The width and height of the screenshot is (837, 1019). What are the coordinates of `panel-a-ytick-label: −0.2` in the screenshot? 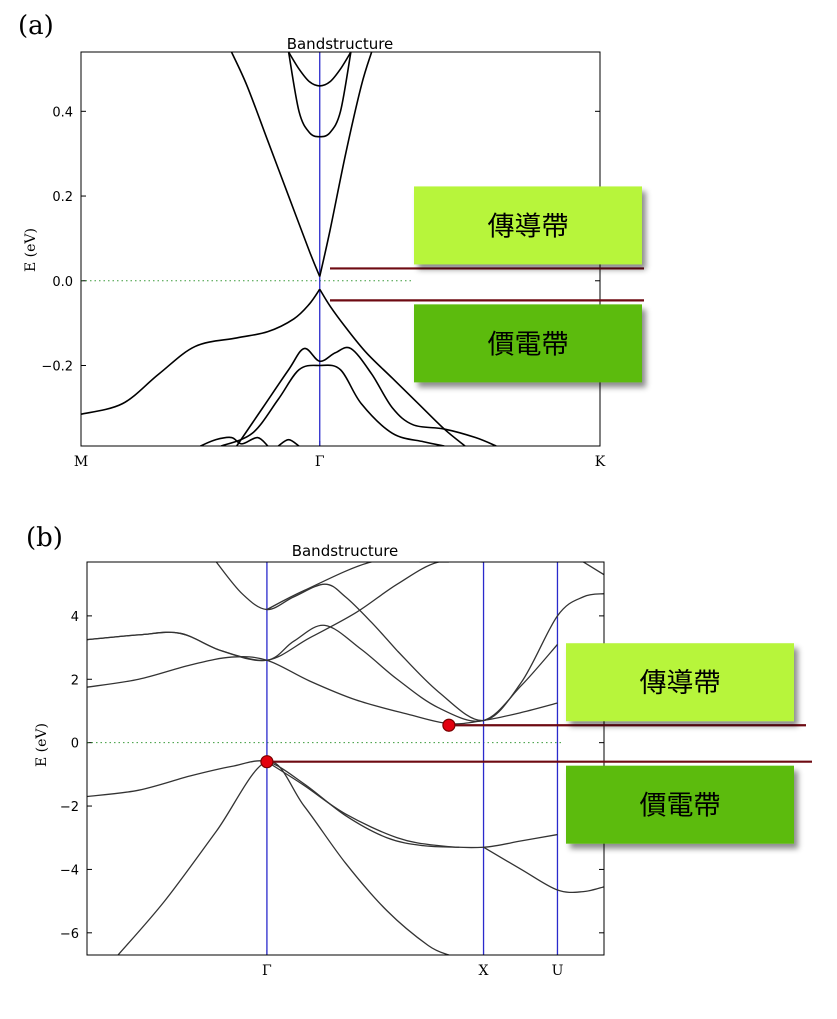 It's located at (57, 367).